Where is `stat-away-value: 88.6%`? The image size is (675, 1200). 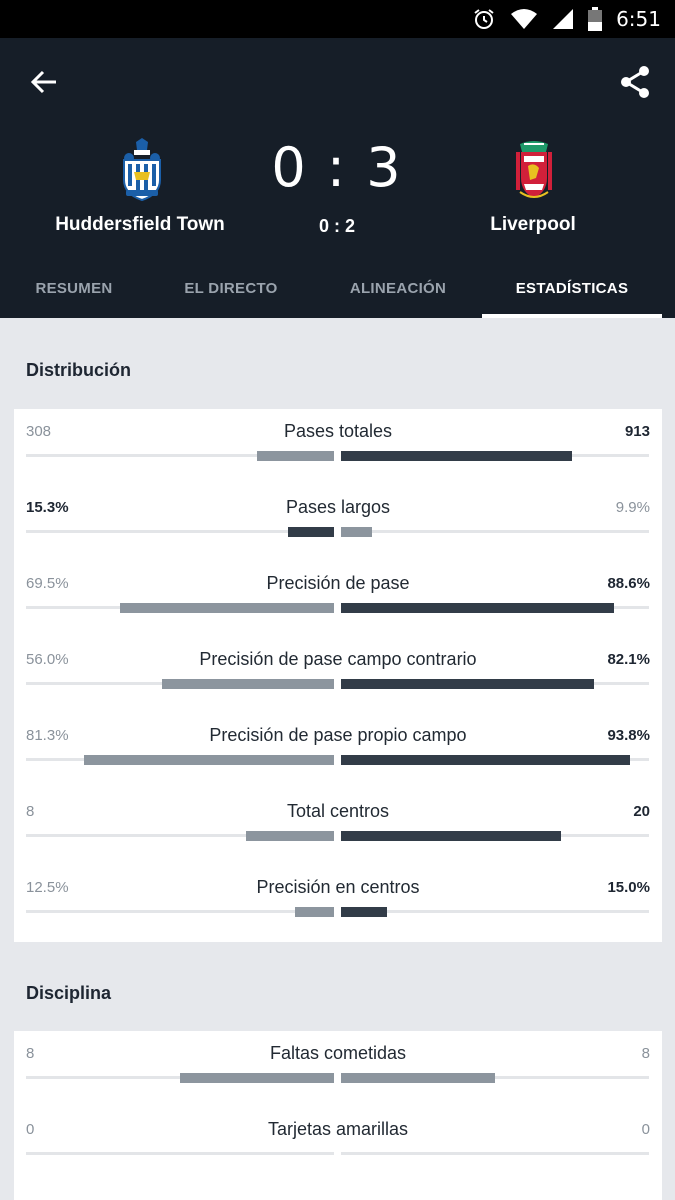
stat-away-value: 88.6% is located at coordinates (628, 583).